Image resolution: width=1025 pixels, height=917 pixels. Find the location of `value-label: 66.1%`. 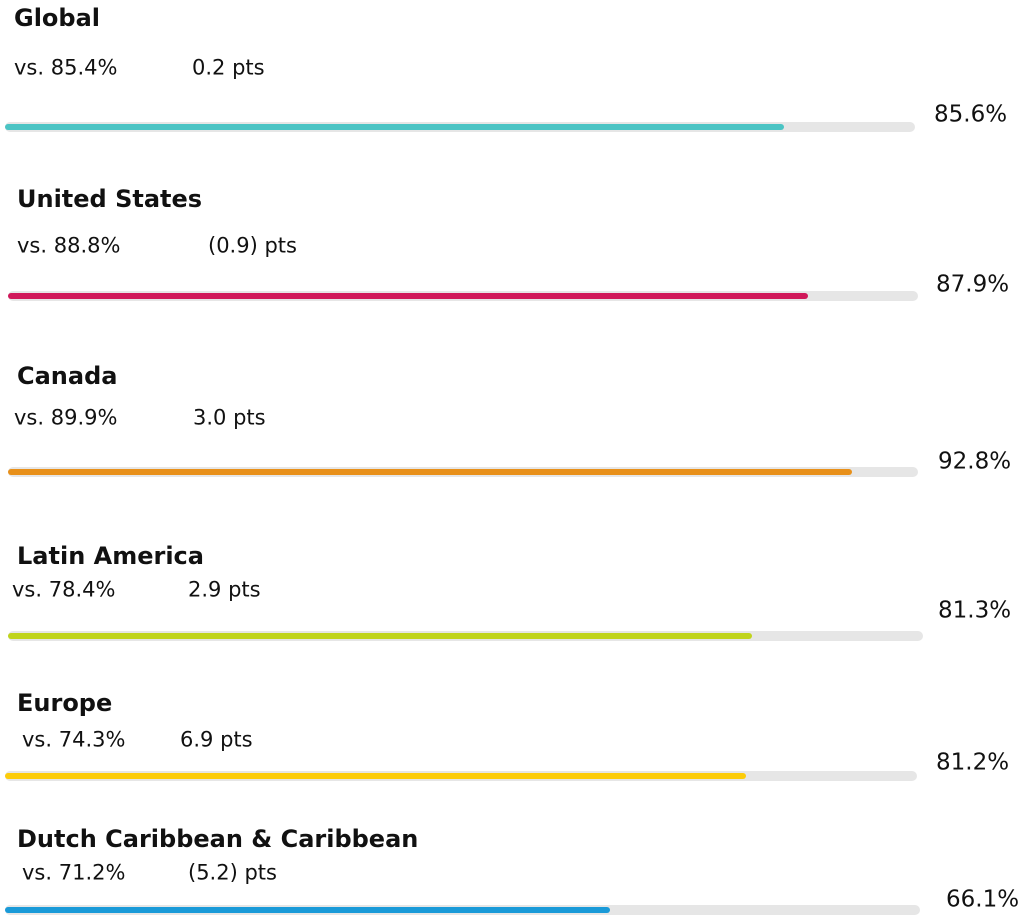

value-label: 66.1% is located at coordinates (983, 899).